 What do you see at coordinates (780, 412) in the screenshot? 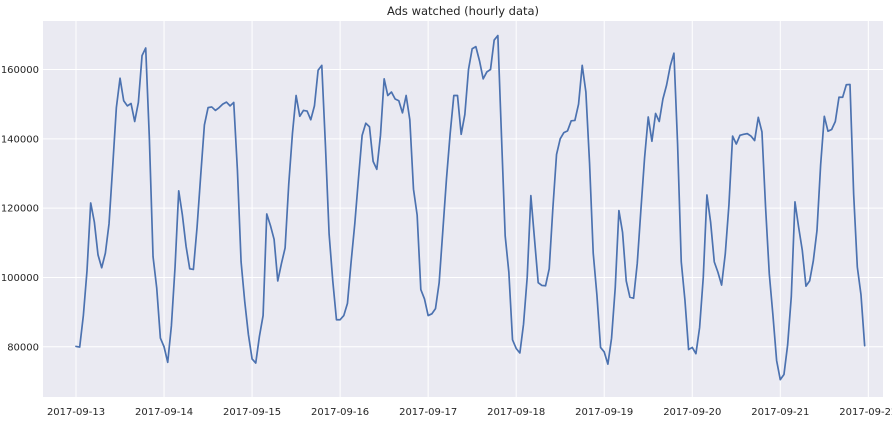
I see `x-tick-label: 2017-09-21` at bounding box center [780, 412].